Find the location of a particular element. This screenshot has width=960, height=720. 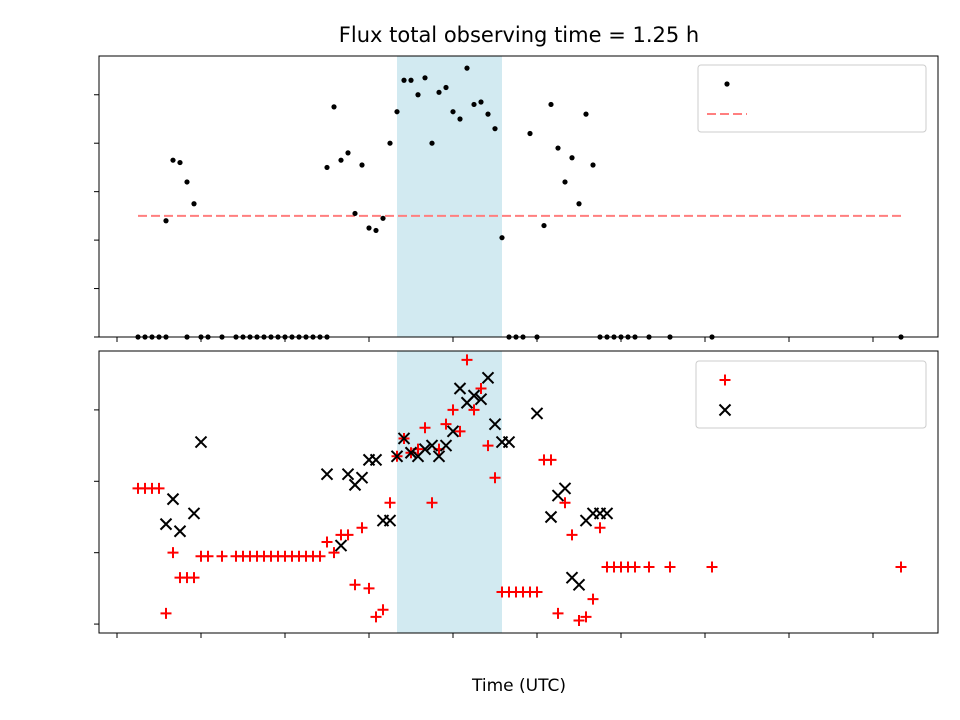

chart-title: Flux total observing time = 1.25 h is located at coordinates (519, 35).